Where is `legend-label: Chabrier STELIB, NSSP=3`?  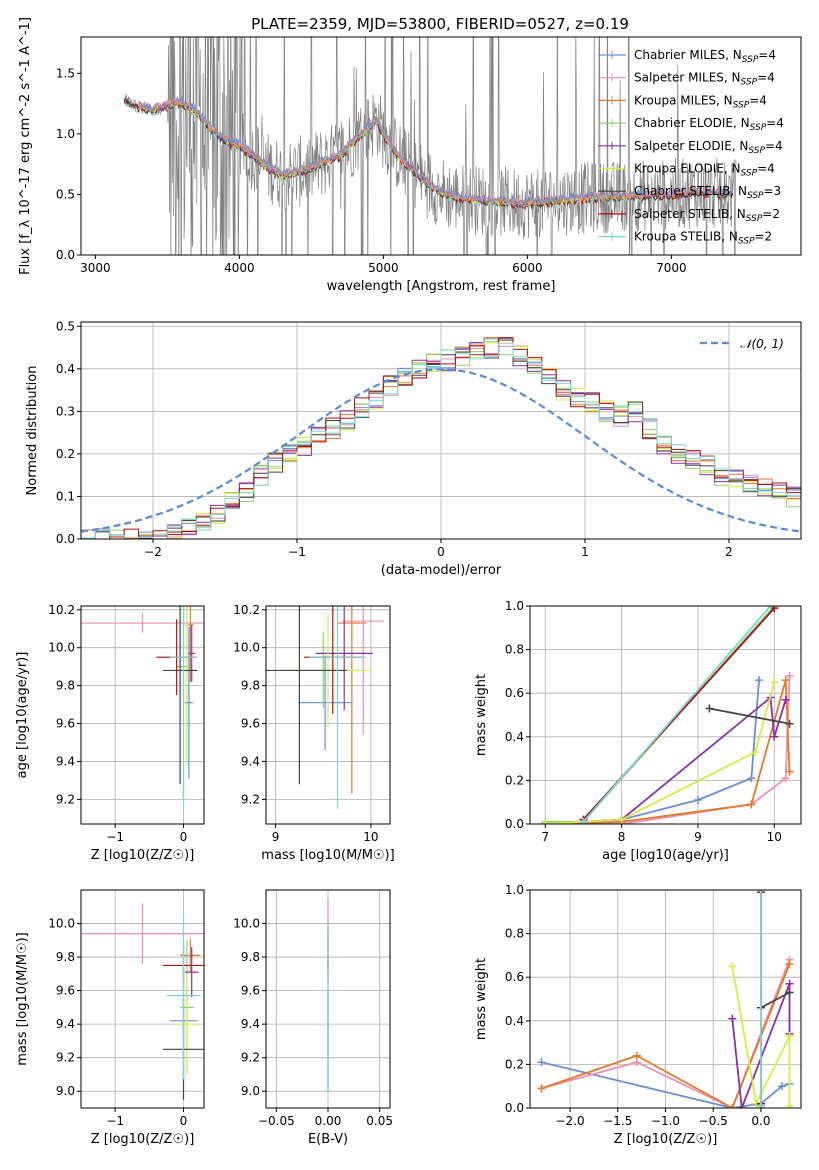 legend-label: Chabrier STELIB, NSSP=3 is located at coordinates (707, 192).